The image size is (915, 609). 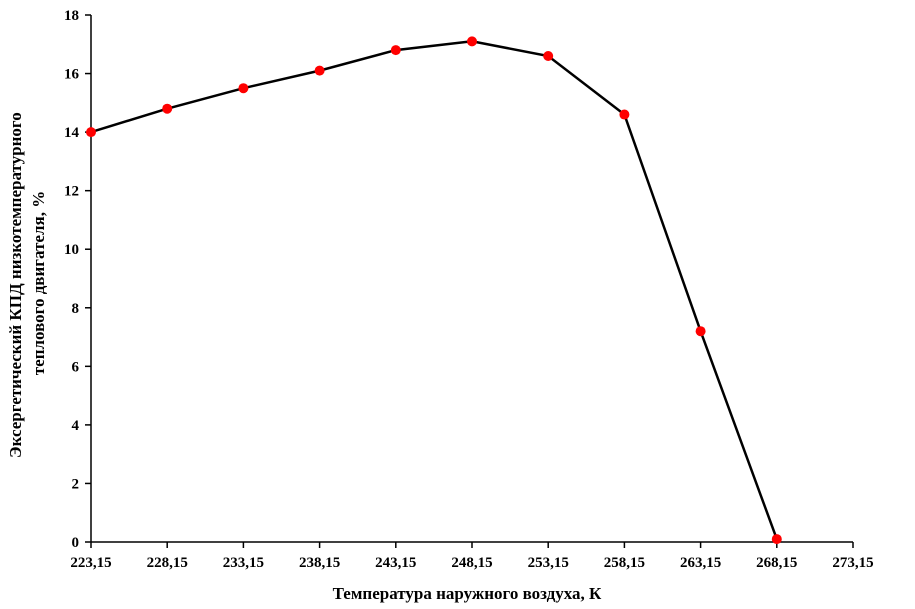 I want to click on x-tick-label: 268,15, so click(x=776, y=563).